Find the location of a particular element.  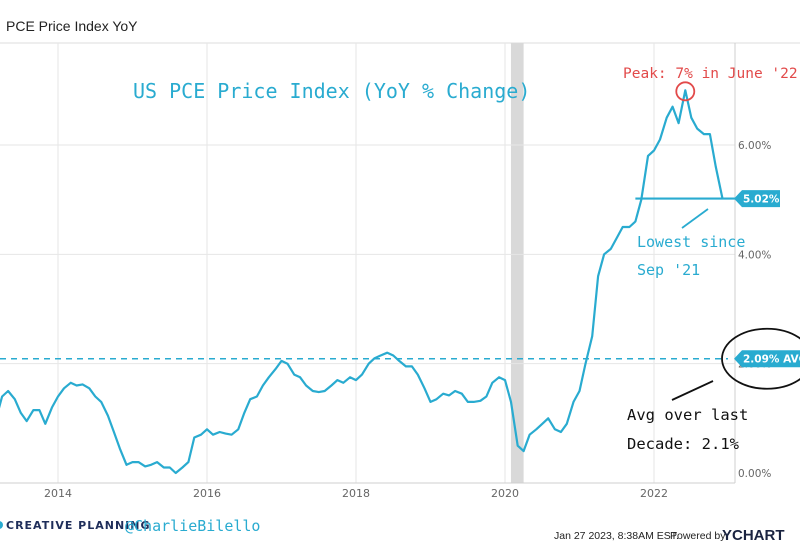

brand-dot-icon is located at coordinates (1, 525).